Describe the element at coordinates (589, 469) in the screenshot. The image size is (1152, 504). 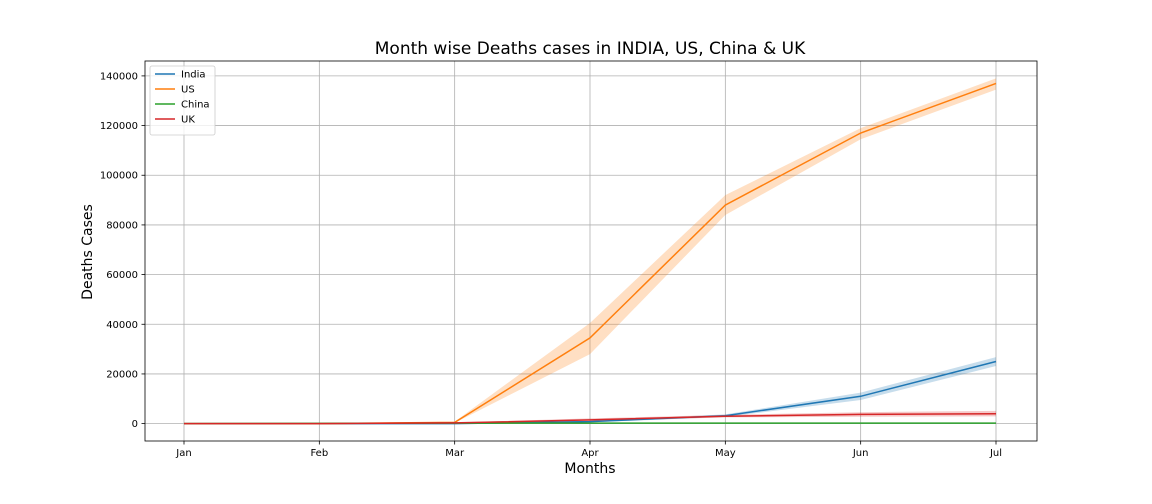
I see `x-axis-label: Months` at that location.